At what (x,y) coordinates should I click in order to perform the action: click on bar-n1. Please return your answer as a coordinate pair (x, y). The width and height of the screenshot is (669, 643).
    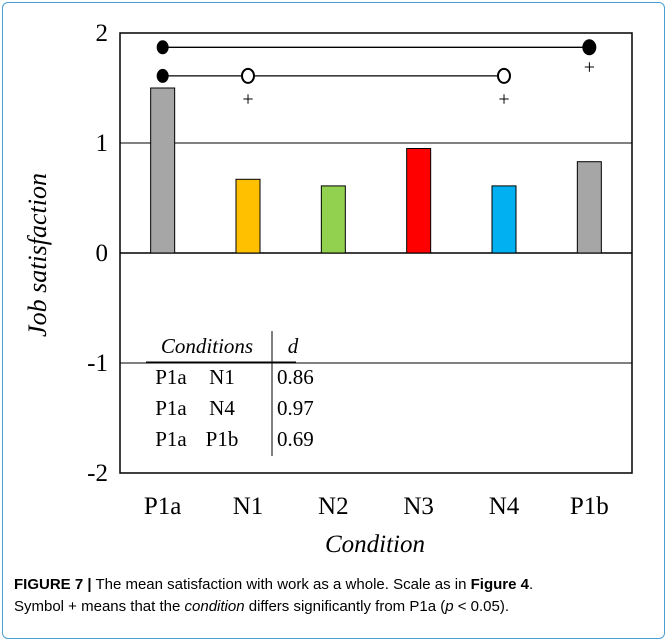
    Looking at the image, I should click on (248, 216).